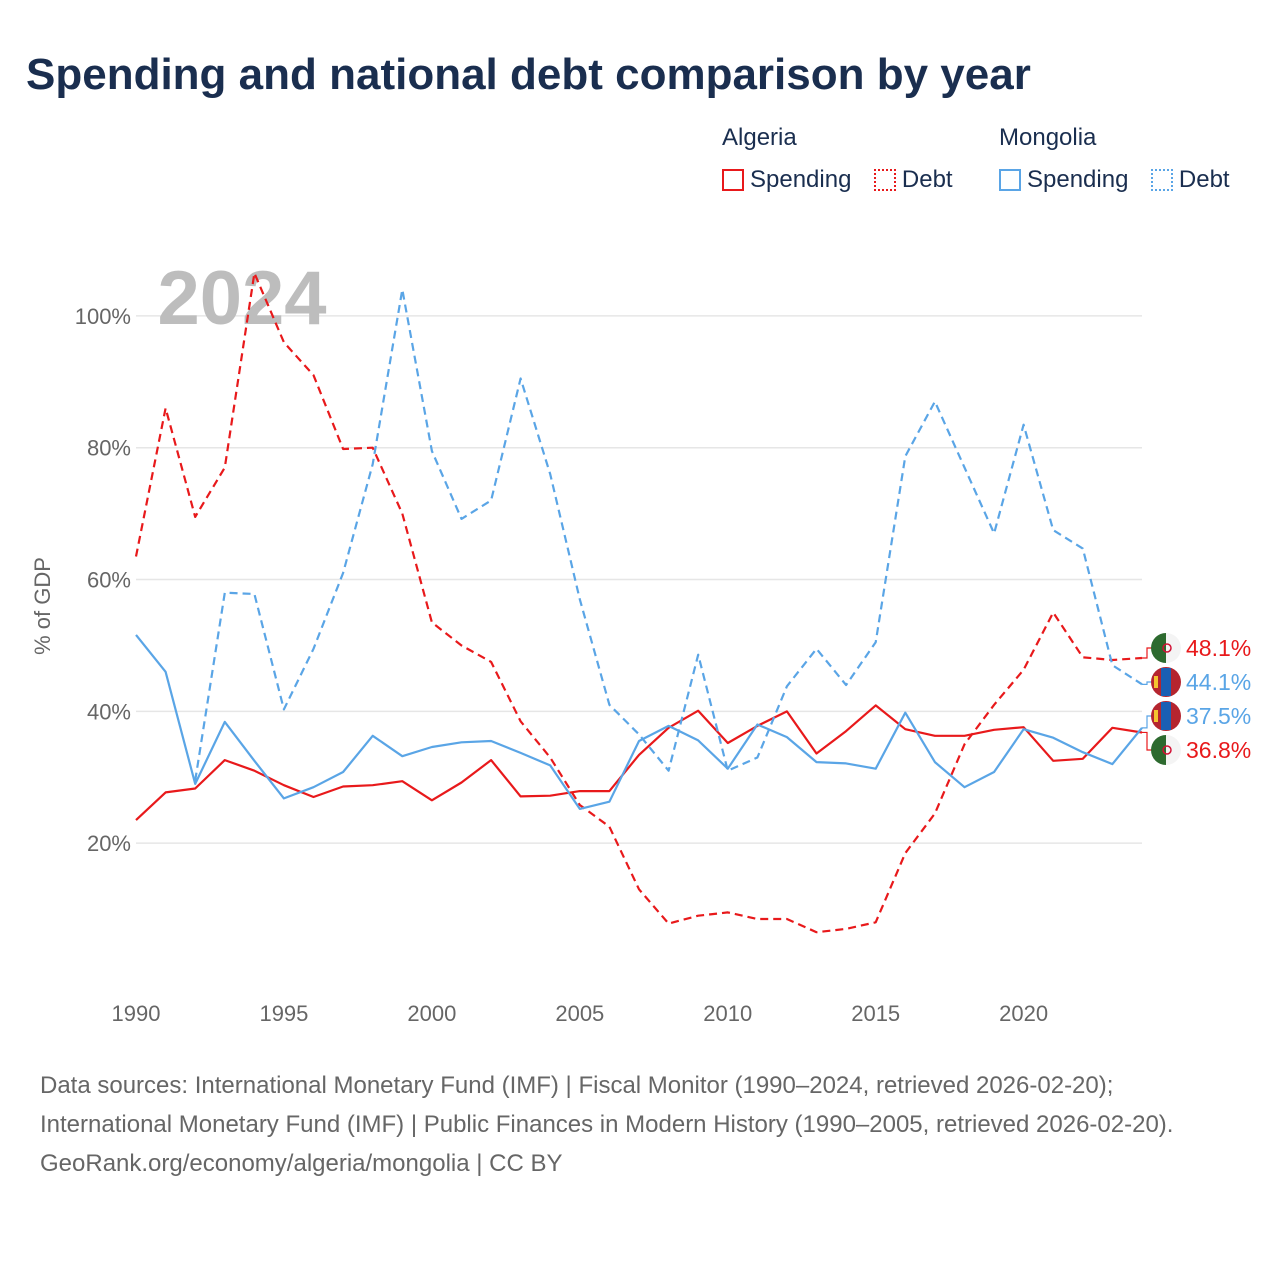 Image resolution: width=1280 pixels, height=1280 pixels. Describe the element at coordinates (1218, 648) in the screenshot. I see `end-value-label: 48.1%` at that location.